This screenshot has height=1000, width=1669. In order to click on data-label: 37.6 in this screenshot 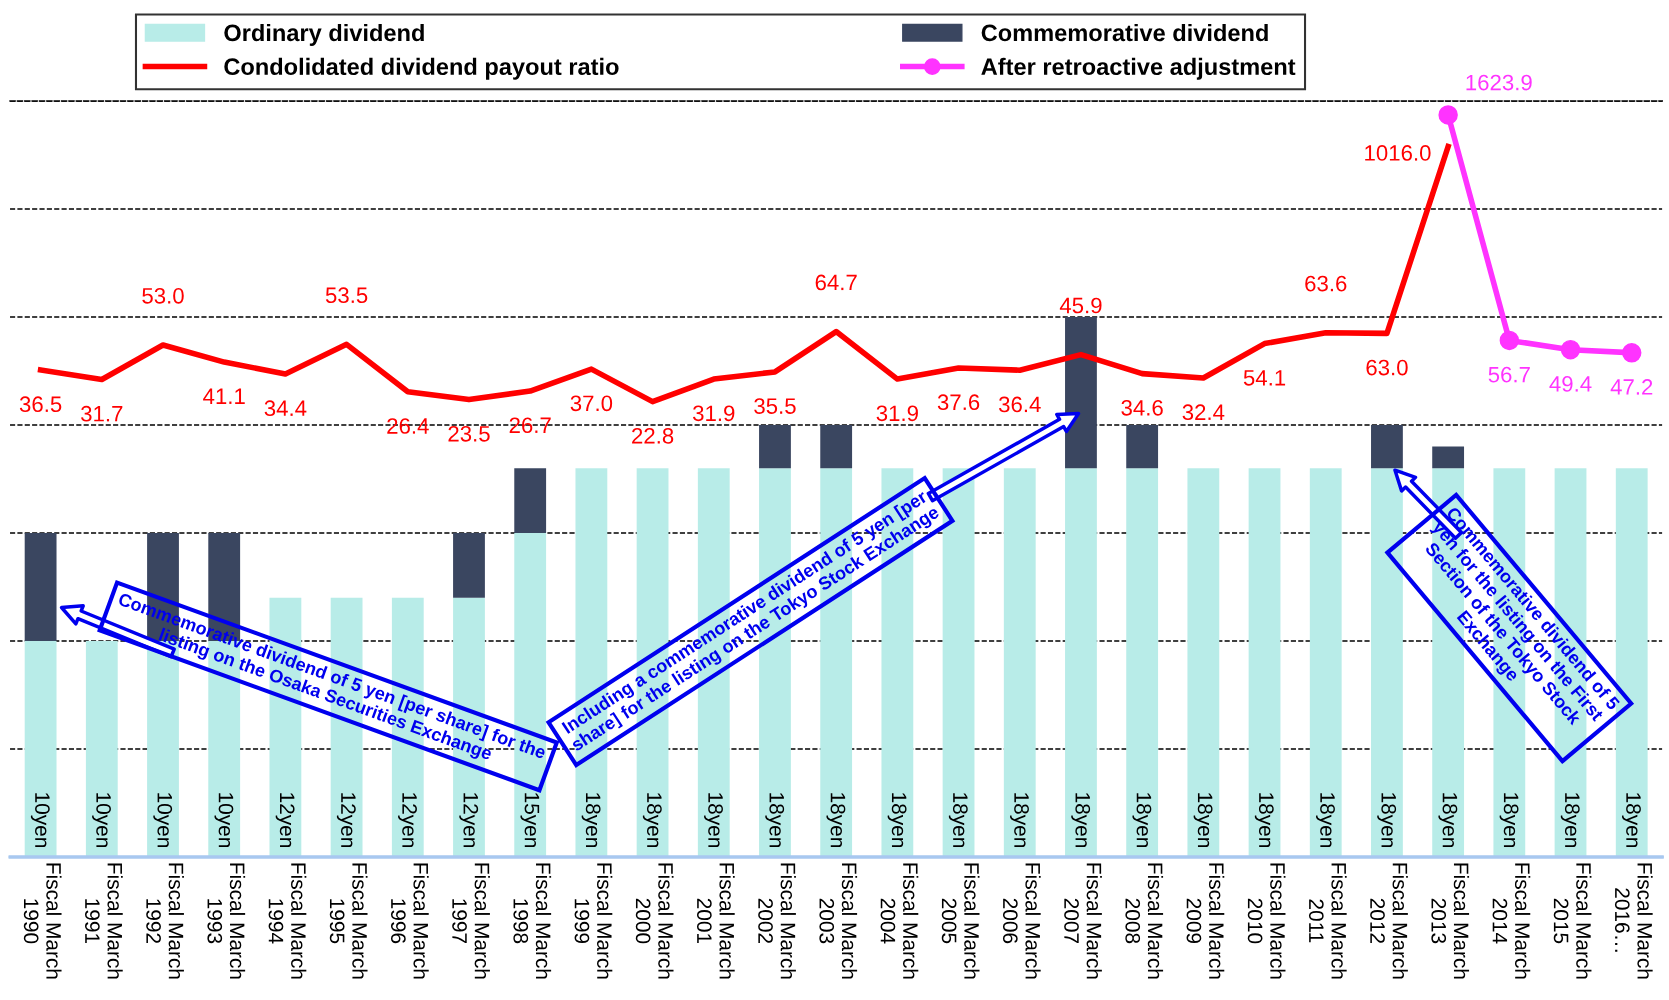, I will do `click(958, 402)`.